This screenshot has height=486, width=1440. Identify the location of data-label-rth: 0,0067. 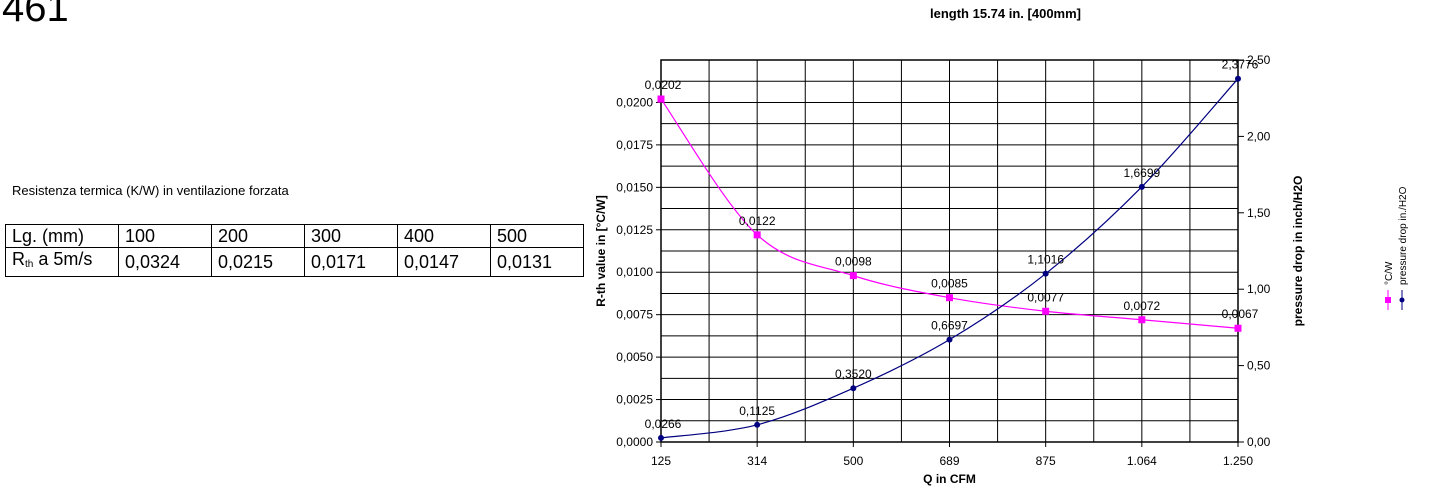
(1240, 314).